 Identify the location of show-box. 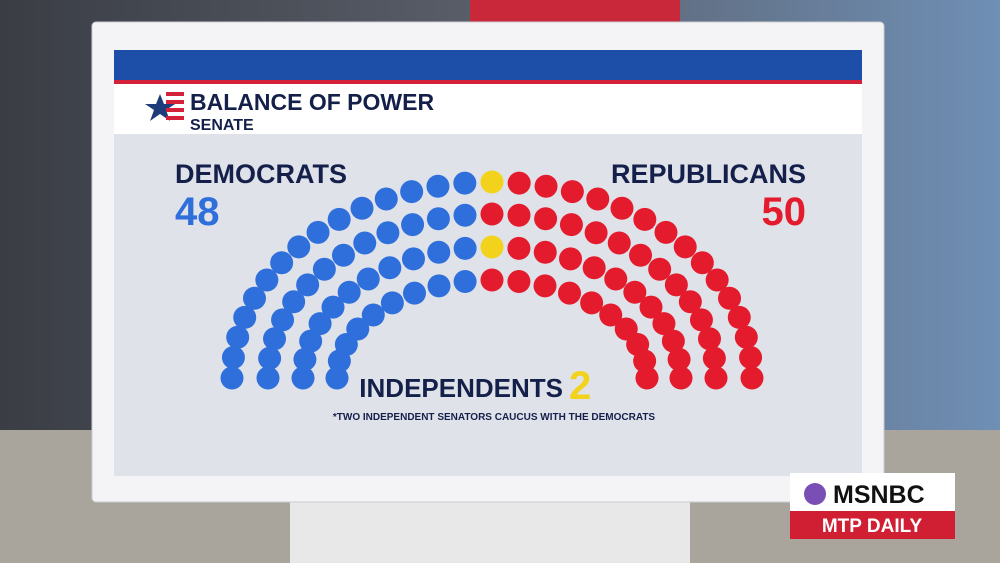
(872, 525).